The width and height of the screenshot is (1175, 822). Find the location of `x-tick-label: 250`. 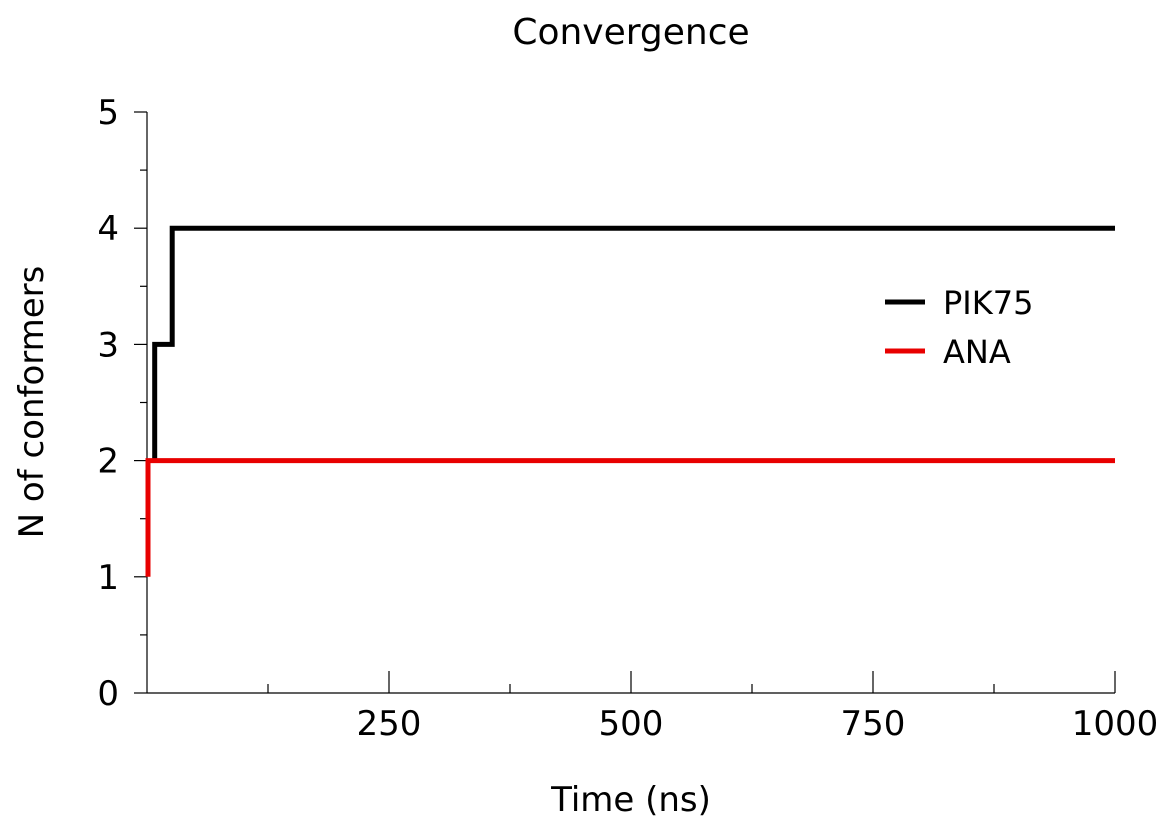

x-tick-label: 250 is located at coordinates (389, 724).